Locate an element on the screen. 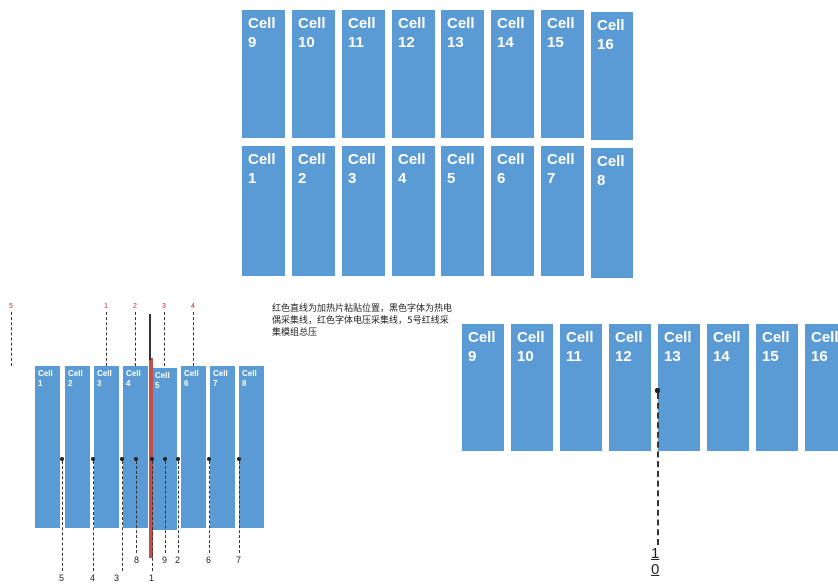  top-cell-3: Cell 3 is located at coordinates (363, 211).